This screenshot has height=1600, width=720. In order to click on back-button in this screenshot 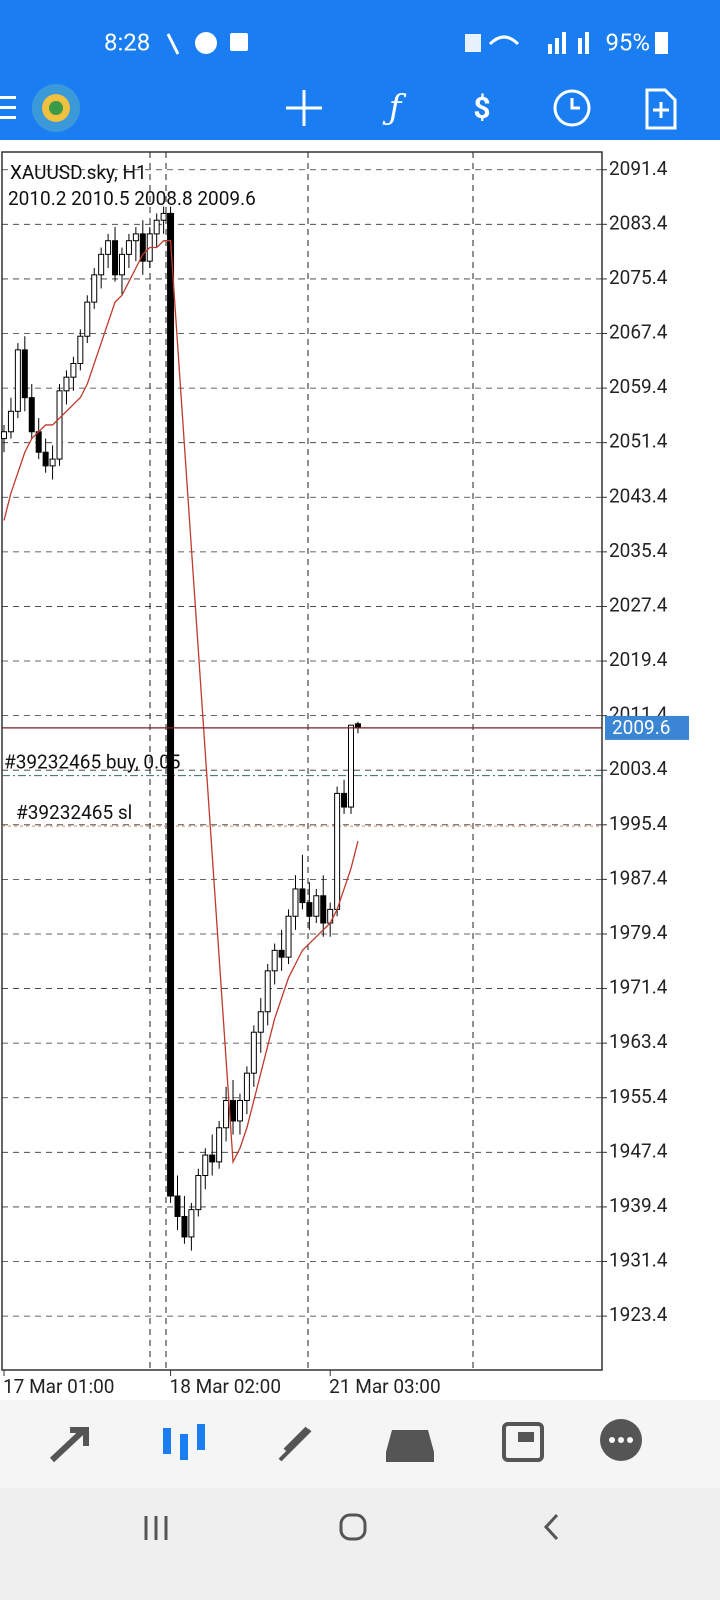, I will do `click(551, 1527)`.